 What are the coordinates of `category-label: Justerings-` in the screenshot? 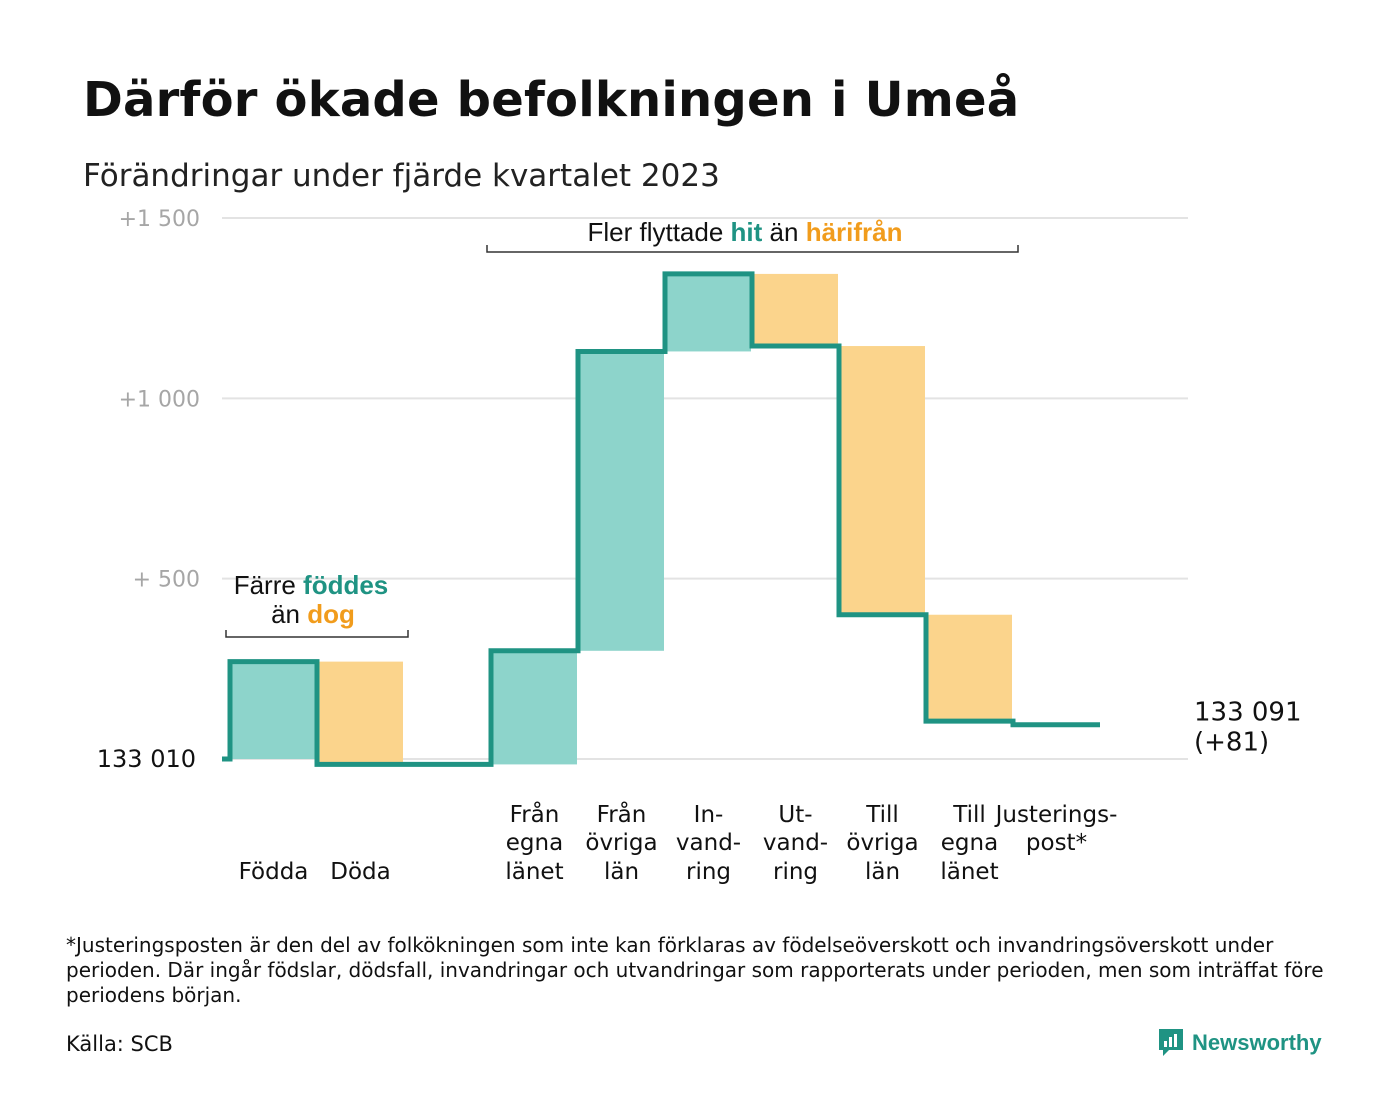 It's located at (1056, 815).